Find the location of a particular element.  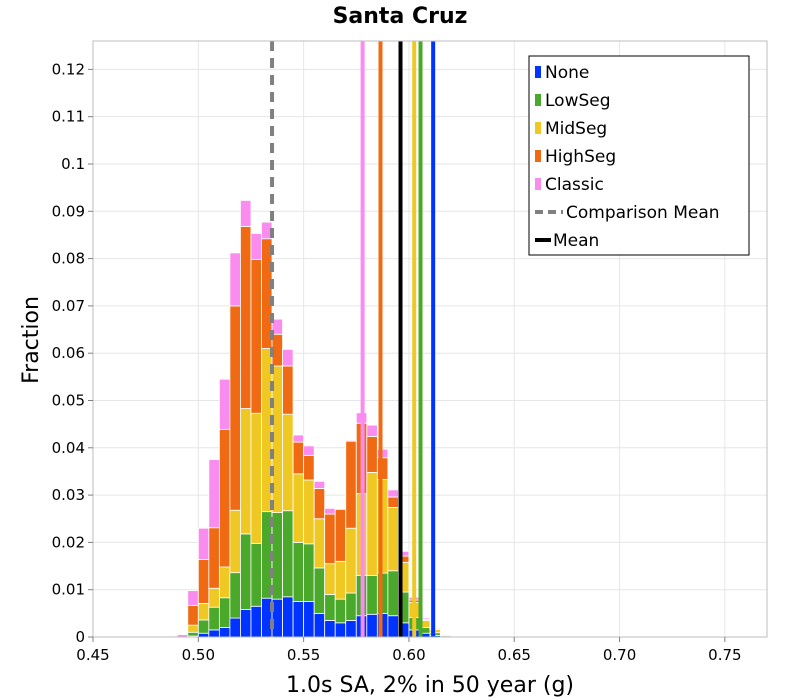

legend-label-lowseg: LowSeg is located at coordinates (578, 101).